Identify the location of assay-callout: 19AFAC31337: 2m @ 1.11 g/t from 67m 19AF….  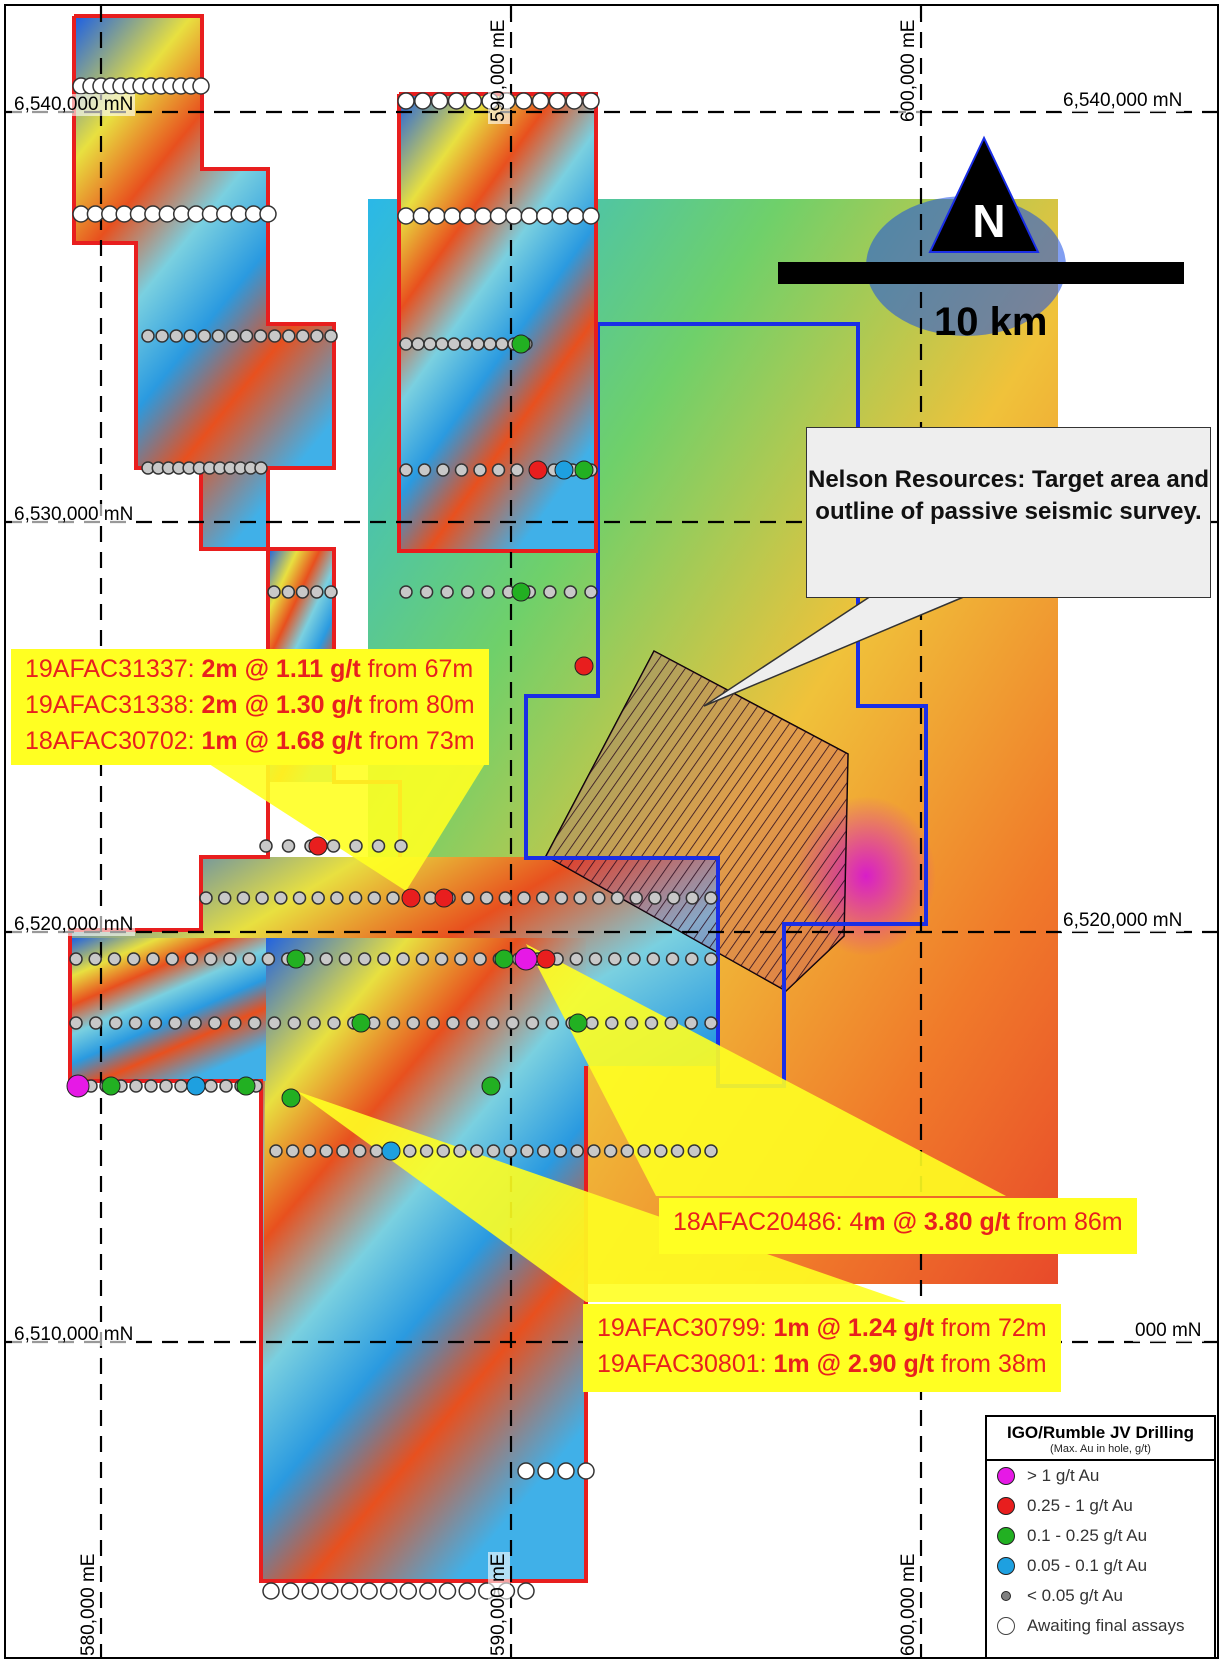
(250, 707).